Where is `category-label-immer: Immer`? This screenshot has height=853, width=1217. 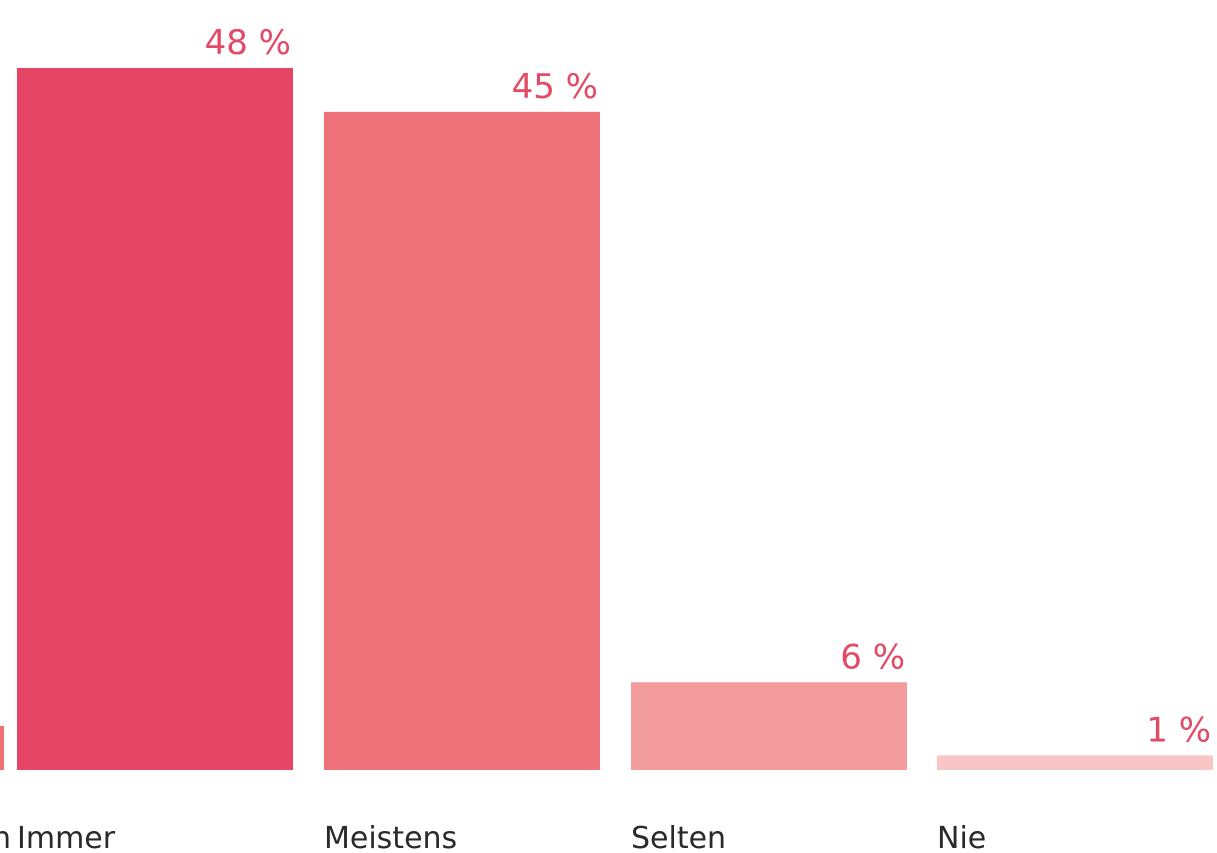 category-label-immer: Immer is located at coordinates (66, 837).